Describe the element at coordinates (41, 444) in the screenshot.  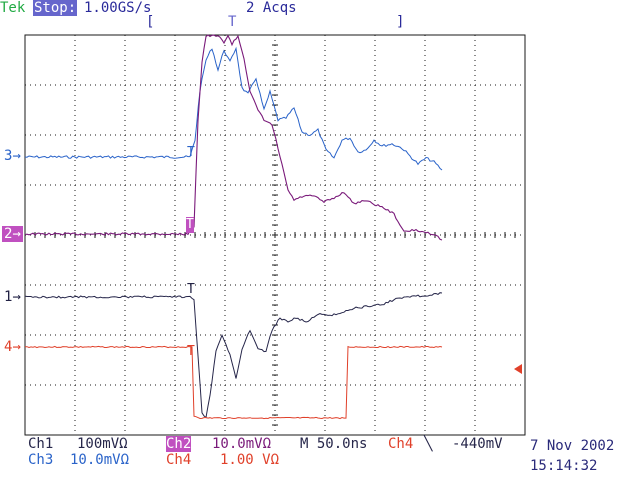
I see `ch1-label: Ch1` at that location.